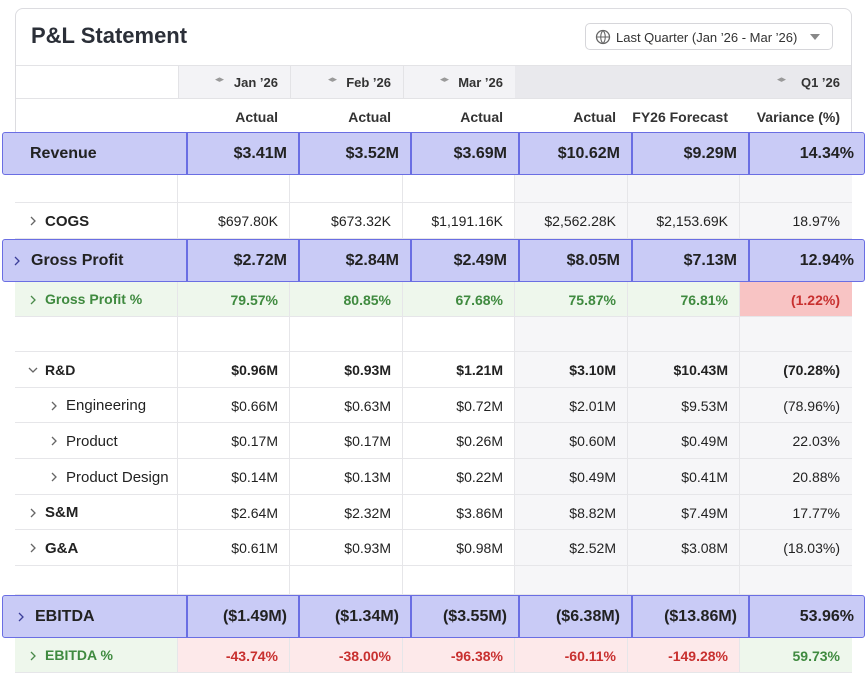 The width and height of the screenshot is (868, 678). What do you see at coordinates (372, 260) in the screenshot?
I see `cell-value: $2.84M` at bounding box center [372, 260].